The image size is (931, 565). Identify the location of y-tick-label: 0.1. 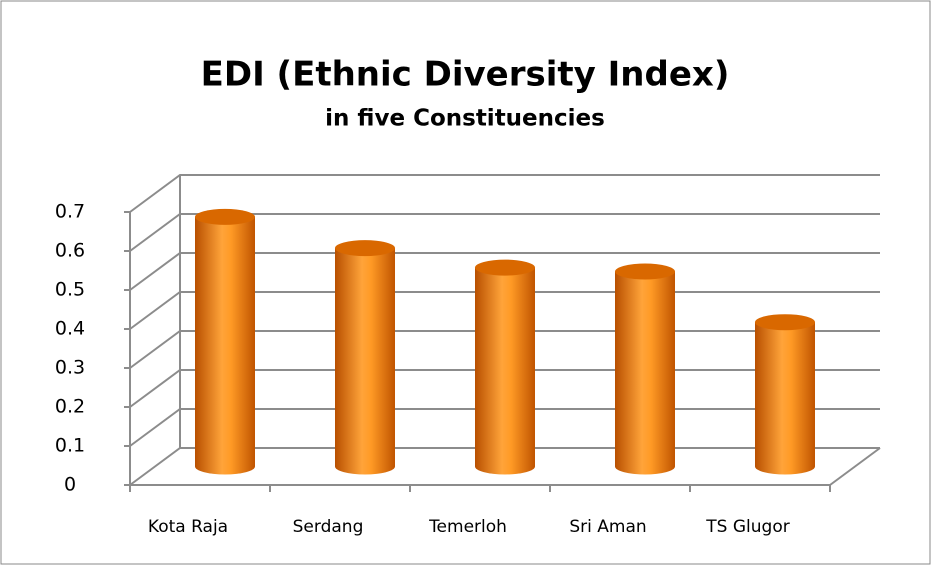
(70, 446).